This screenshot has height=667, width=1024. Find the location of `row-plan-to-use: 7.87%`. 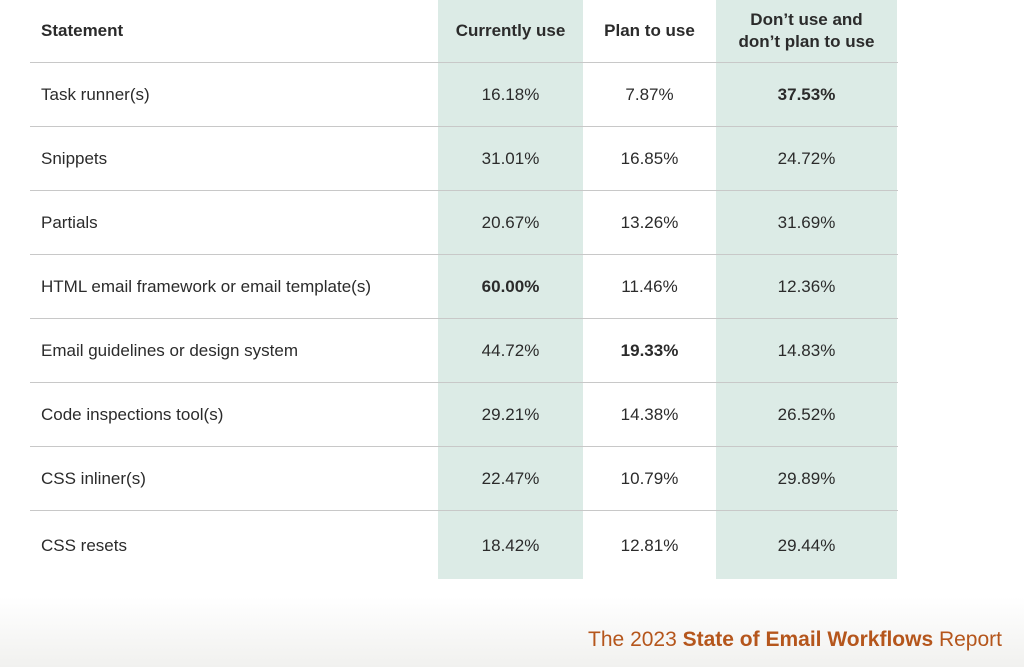

row-plan-to-use: 7.87% is located at coordinates (649, 94).